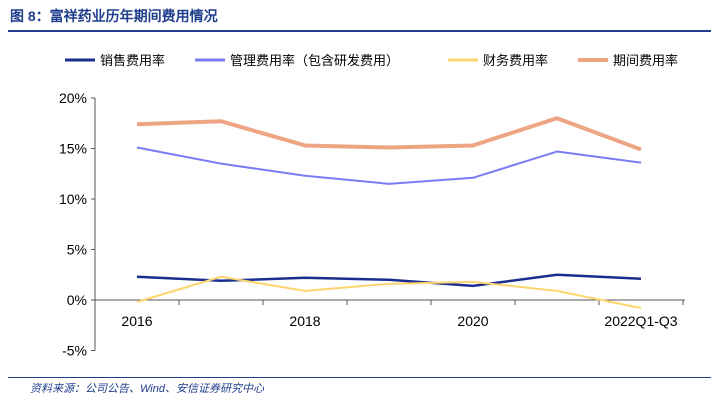 This screenshot has width=719, height=405. Describe the element at coordinates (136, 321) in the screenshot. I see `x-tick-label: 2016` at that location.